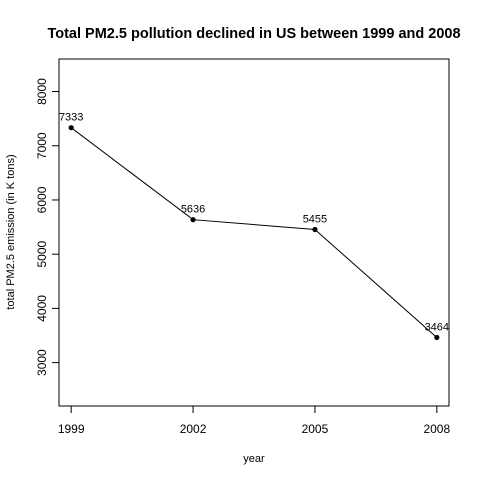 This screenshot has height=480, width=480. I want to click on data-label-2005: 5455, so click(315, 220).